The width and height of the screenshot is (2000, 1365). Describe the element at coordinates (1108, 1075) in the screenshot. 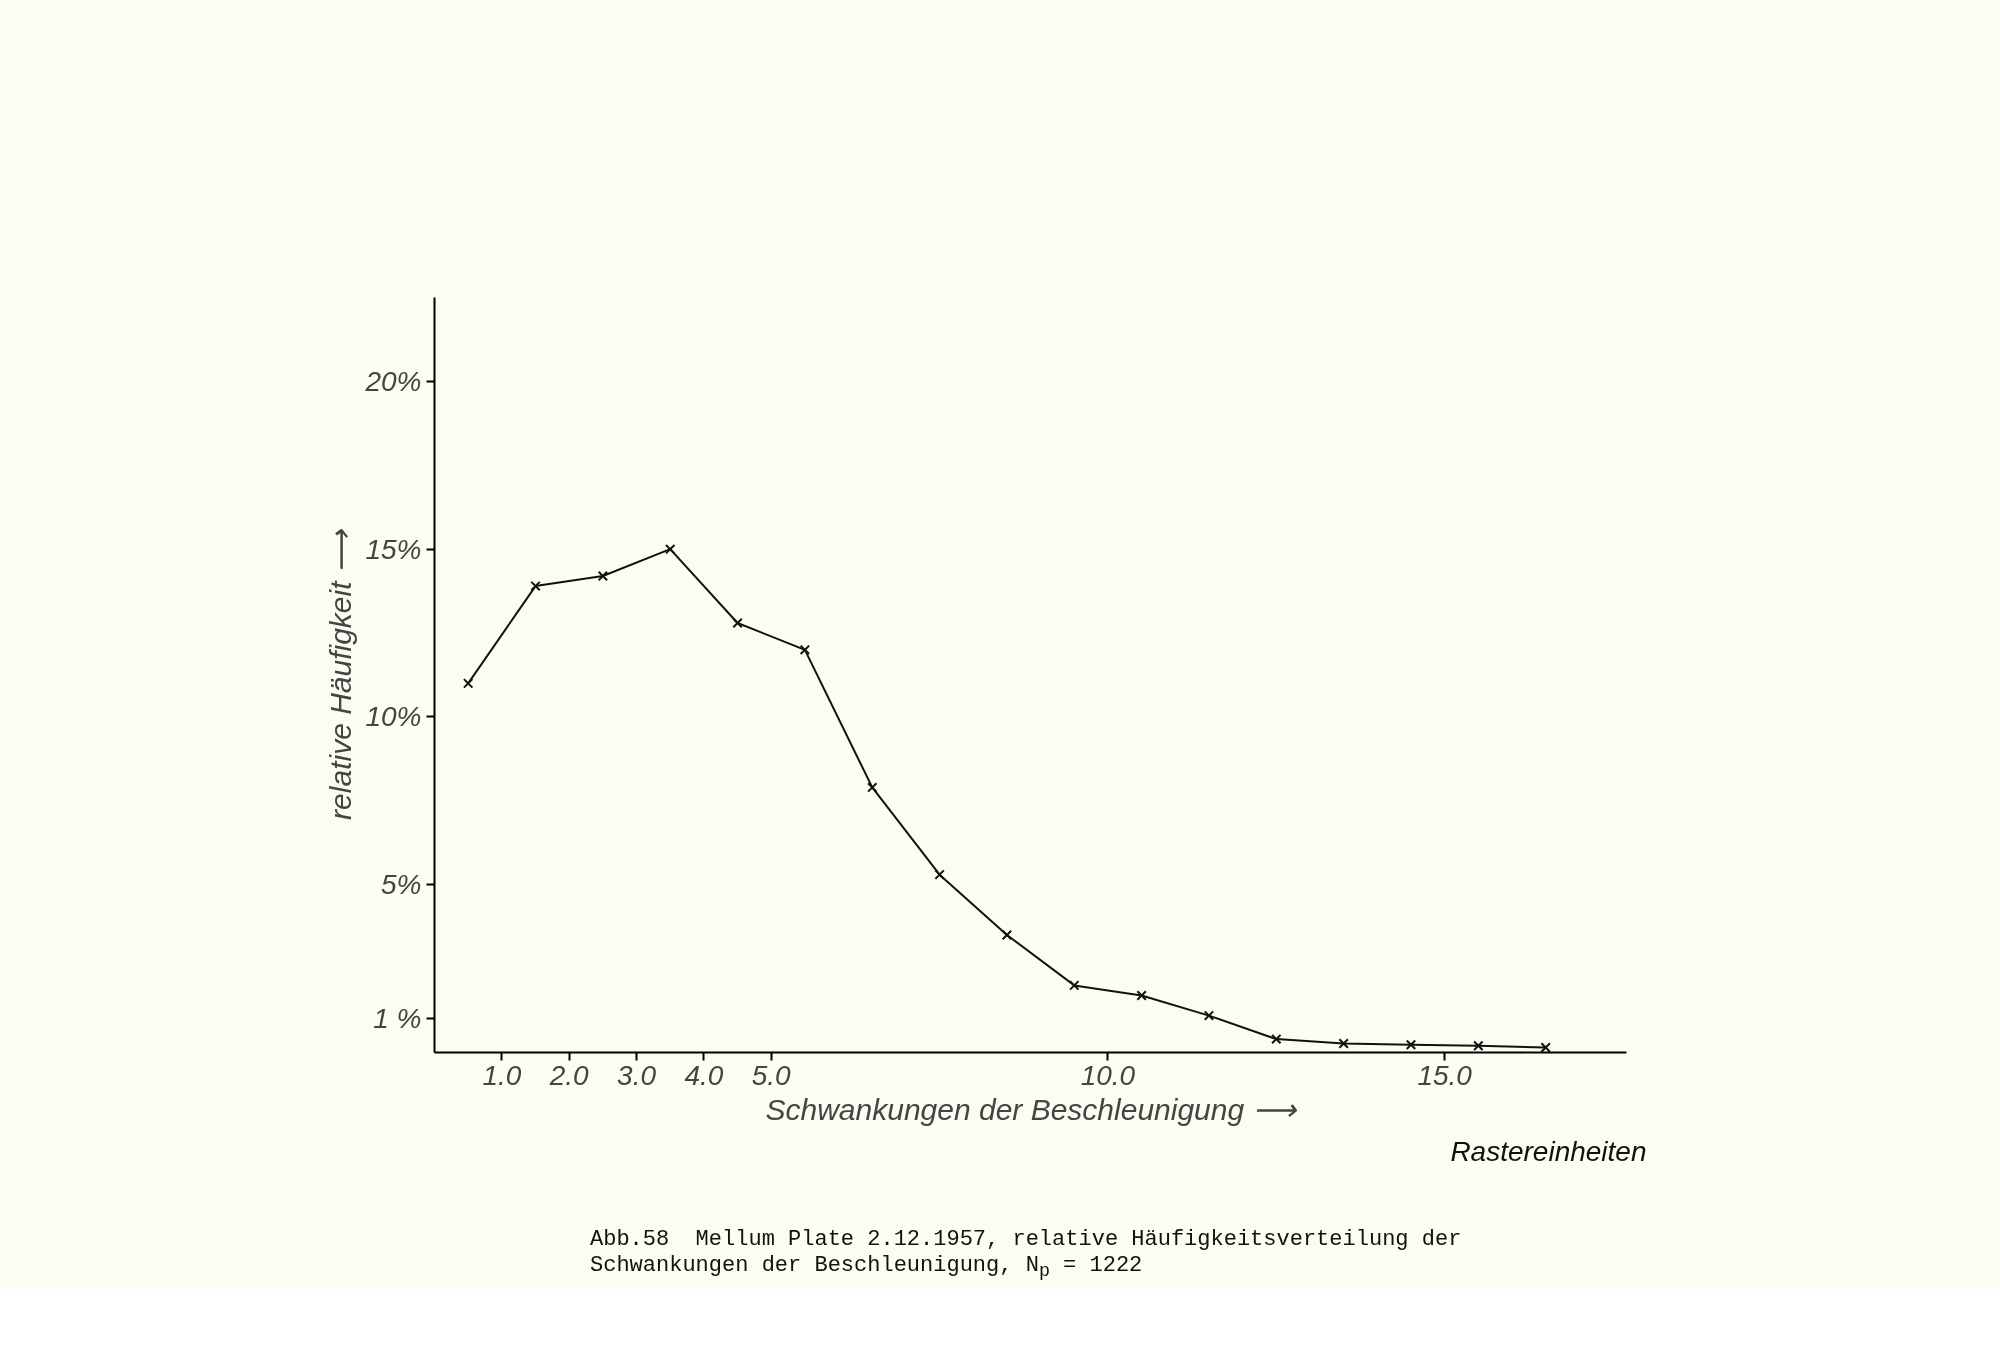

I see `x-tick-label: 10.0` at that location.